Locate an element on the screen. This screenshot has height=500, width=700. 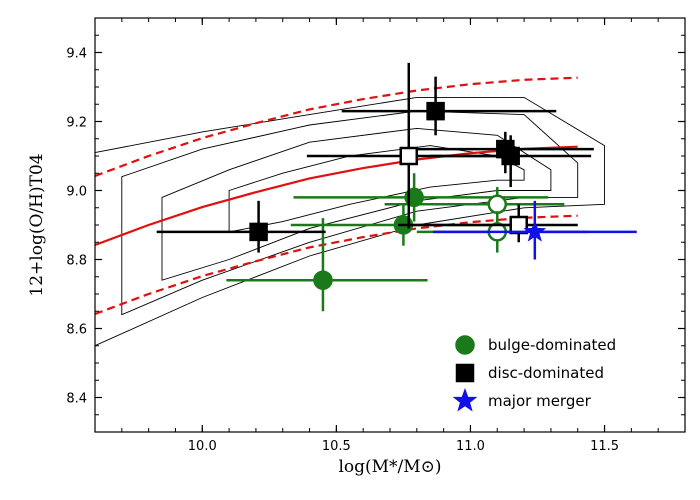
x-axis-label: log(M*/M⊙) is located at coordinates (389, 467).